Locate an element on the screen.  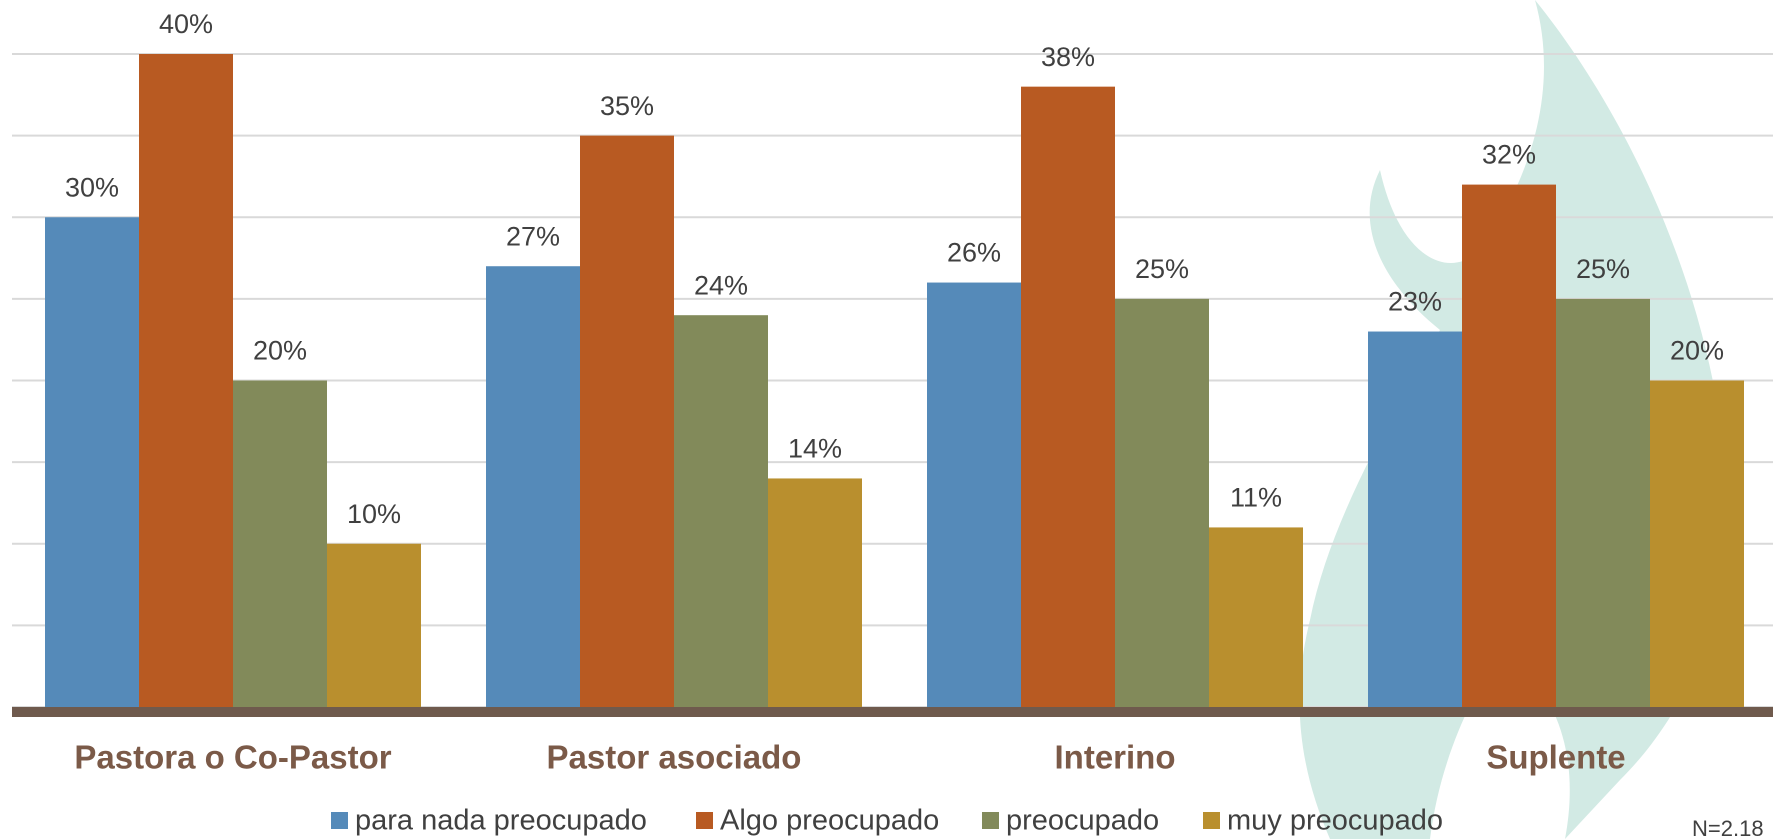
value-label: 32% is located at coordinates (1509, 155).